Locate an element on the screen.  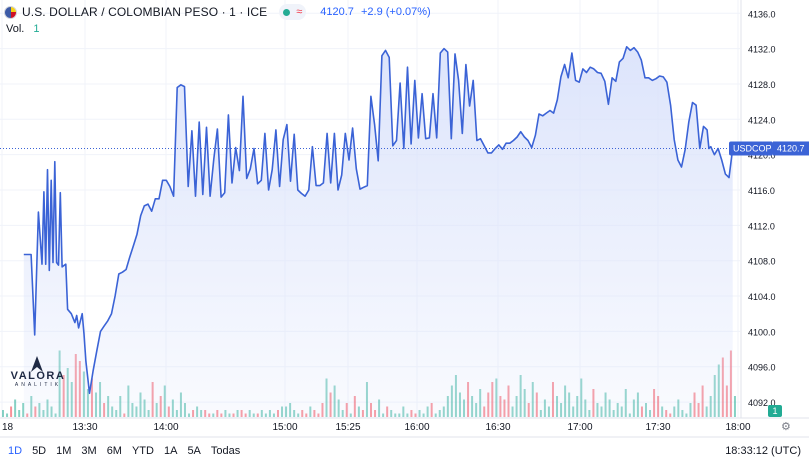
y-tick-label: 4124.0 is located at coordinates (762, 120).